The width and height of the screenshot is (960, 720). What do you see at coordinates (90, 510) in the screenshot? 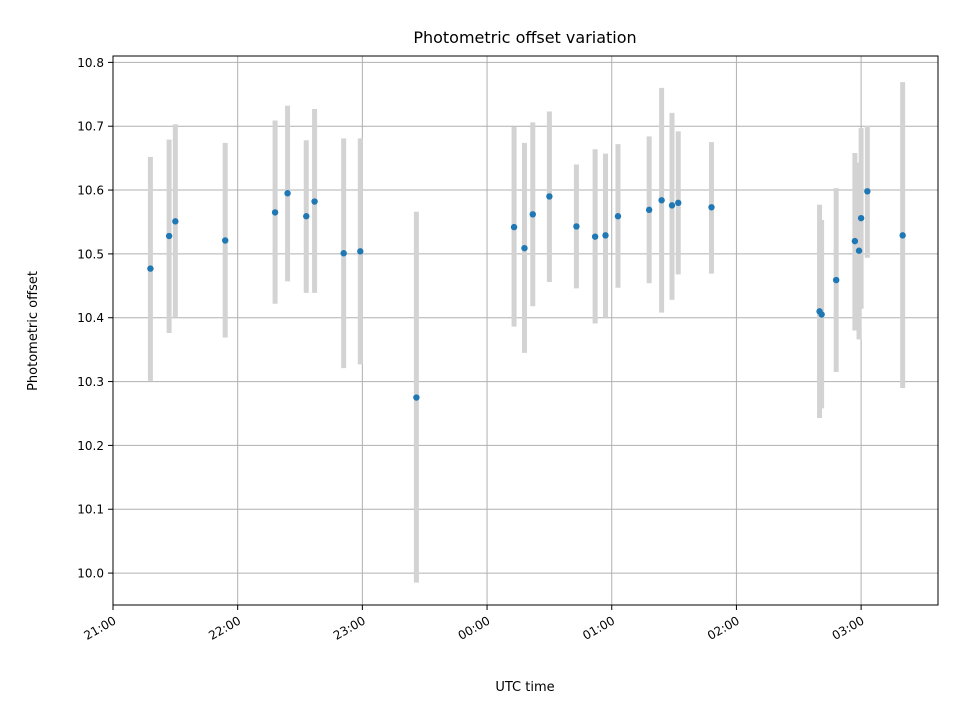
I see `y-tick-label: 10.1` at bounding box center [90, 510].